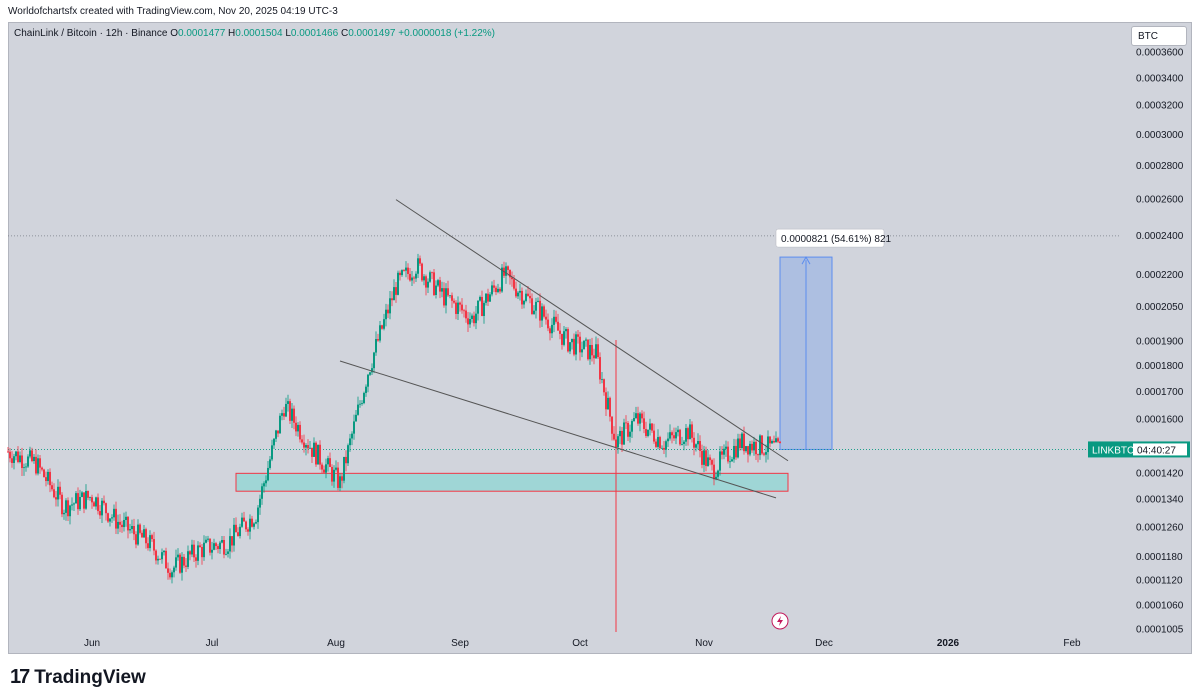  What do you see at coordinates (830, 238) in the screenshot?
I see `projection-label-box` at bounding box center [830, 238].